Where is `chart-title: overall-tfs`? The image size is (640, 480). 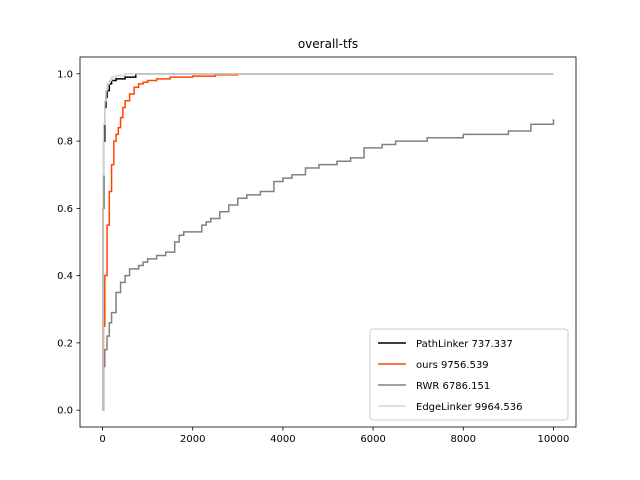 chart-title: overall-tfs is located at coordinates (328, 44).